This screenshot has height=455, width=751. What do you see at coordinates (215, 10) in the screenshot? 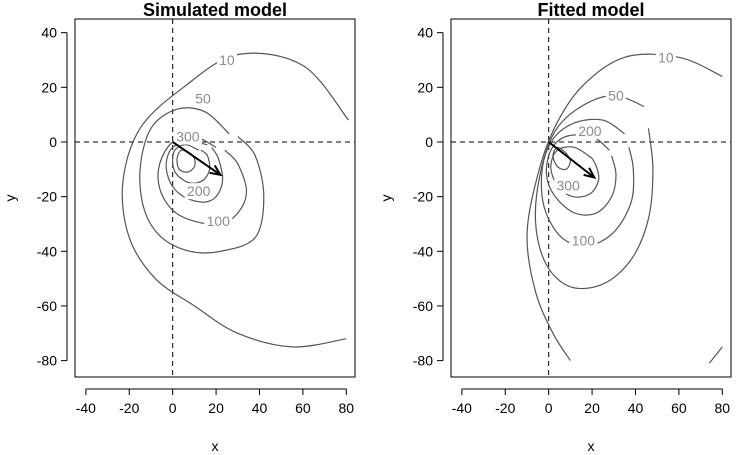
I see `chart-title: Simulated model` at bounding box center [215, 10].